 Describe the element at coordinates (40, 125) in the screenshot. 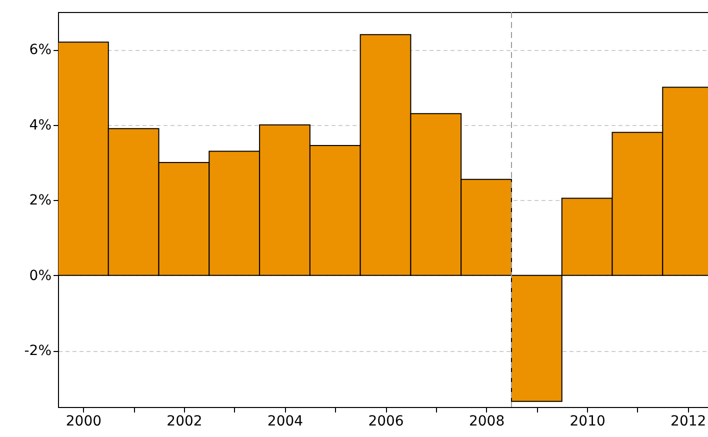

I see `y-tick-label: 4%` at that location.